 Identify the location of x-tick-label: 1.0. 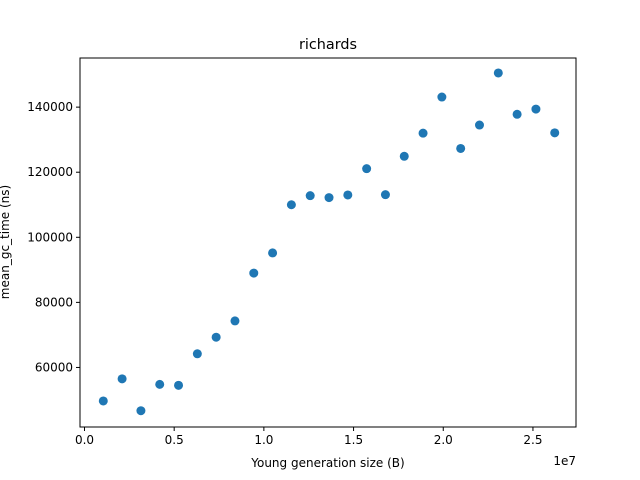
(263, 440).